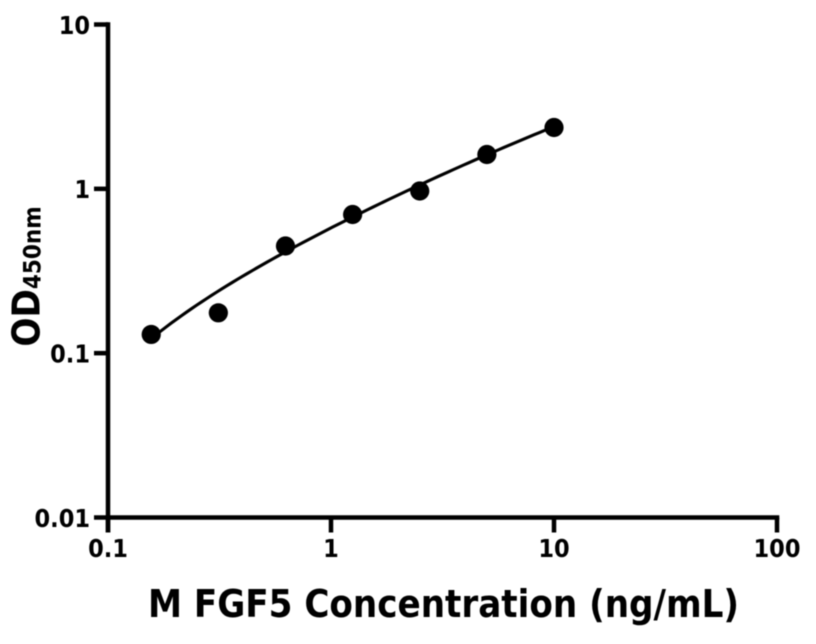 The width and height of the screenshot is (816, 644). Describe the element at coordinates (553, 548) in the screenshot. I see `x-tick-label: 10` at that location.